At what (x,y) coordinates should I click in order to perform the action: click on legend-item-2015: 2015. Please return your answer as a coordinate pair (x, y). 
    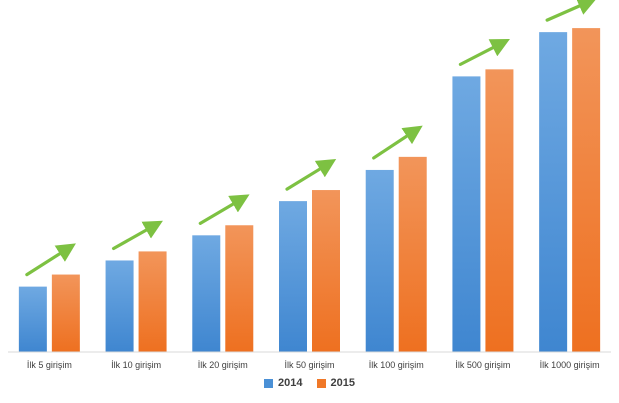
    Looking at the image, I should click on (335, 383).